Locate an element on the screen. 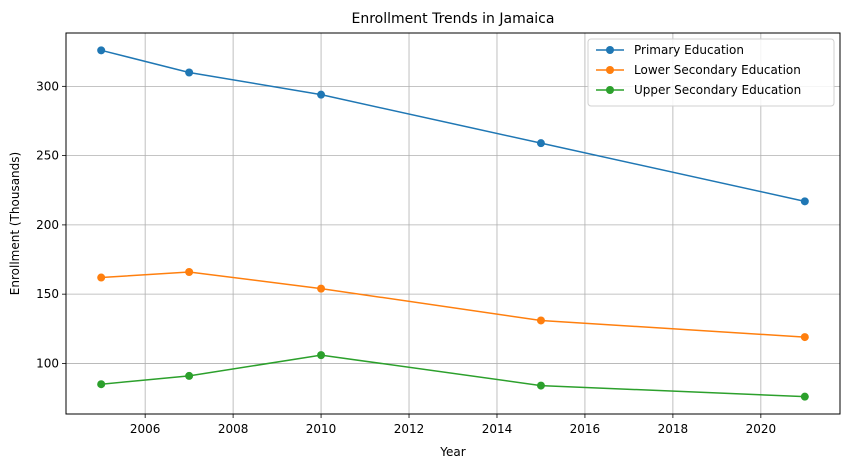 The height and width of the screenshot is (472, 850). y-axis-label: Enrollment (Thousands) is located at coordinates (15, 223).